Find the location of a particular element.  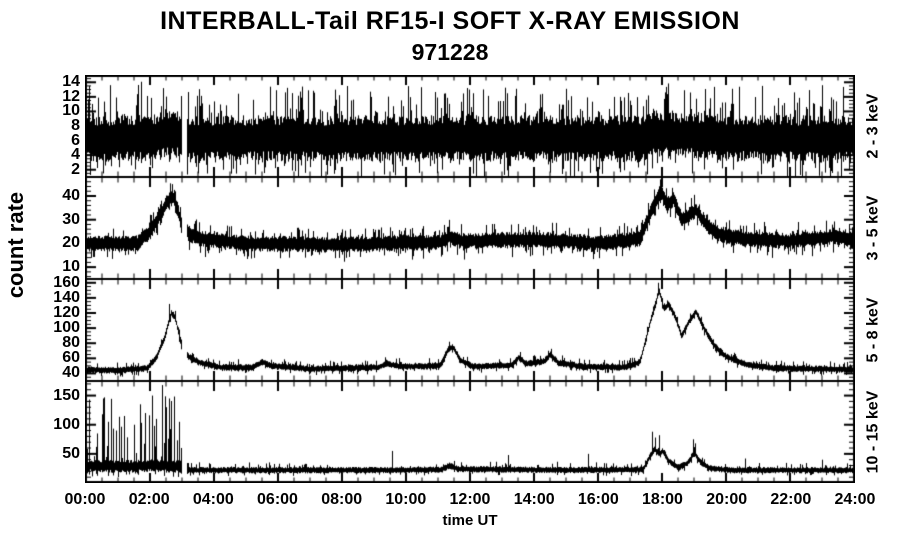

x-tick-label: 10:00 is located at coordinates (406, 499).